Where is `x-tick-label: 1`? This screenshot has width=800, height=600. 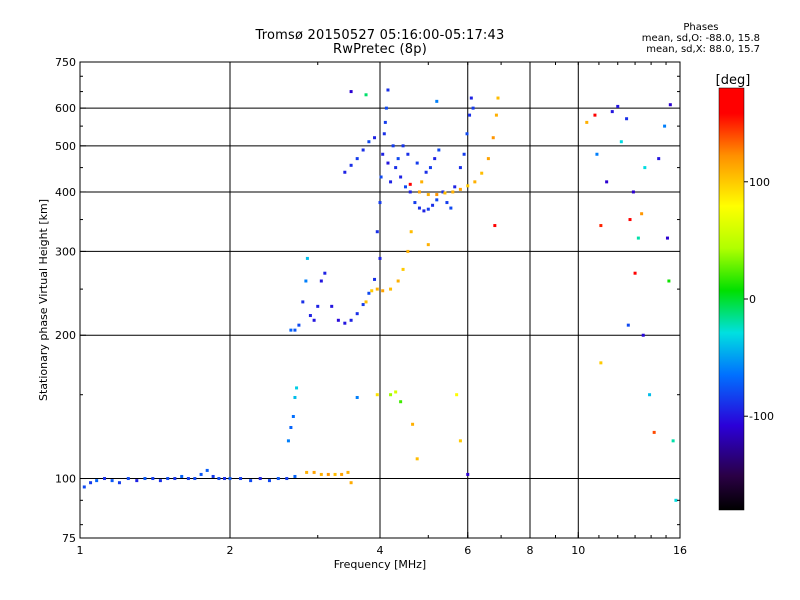 x-tick-label: 1 is located at coordinates (80, 550).